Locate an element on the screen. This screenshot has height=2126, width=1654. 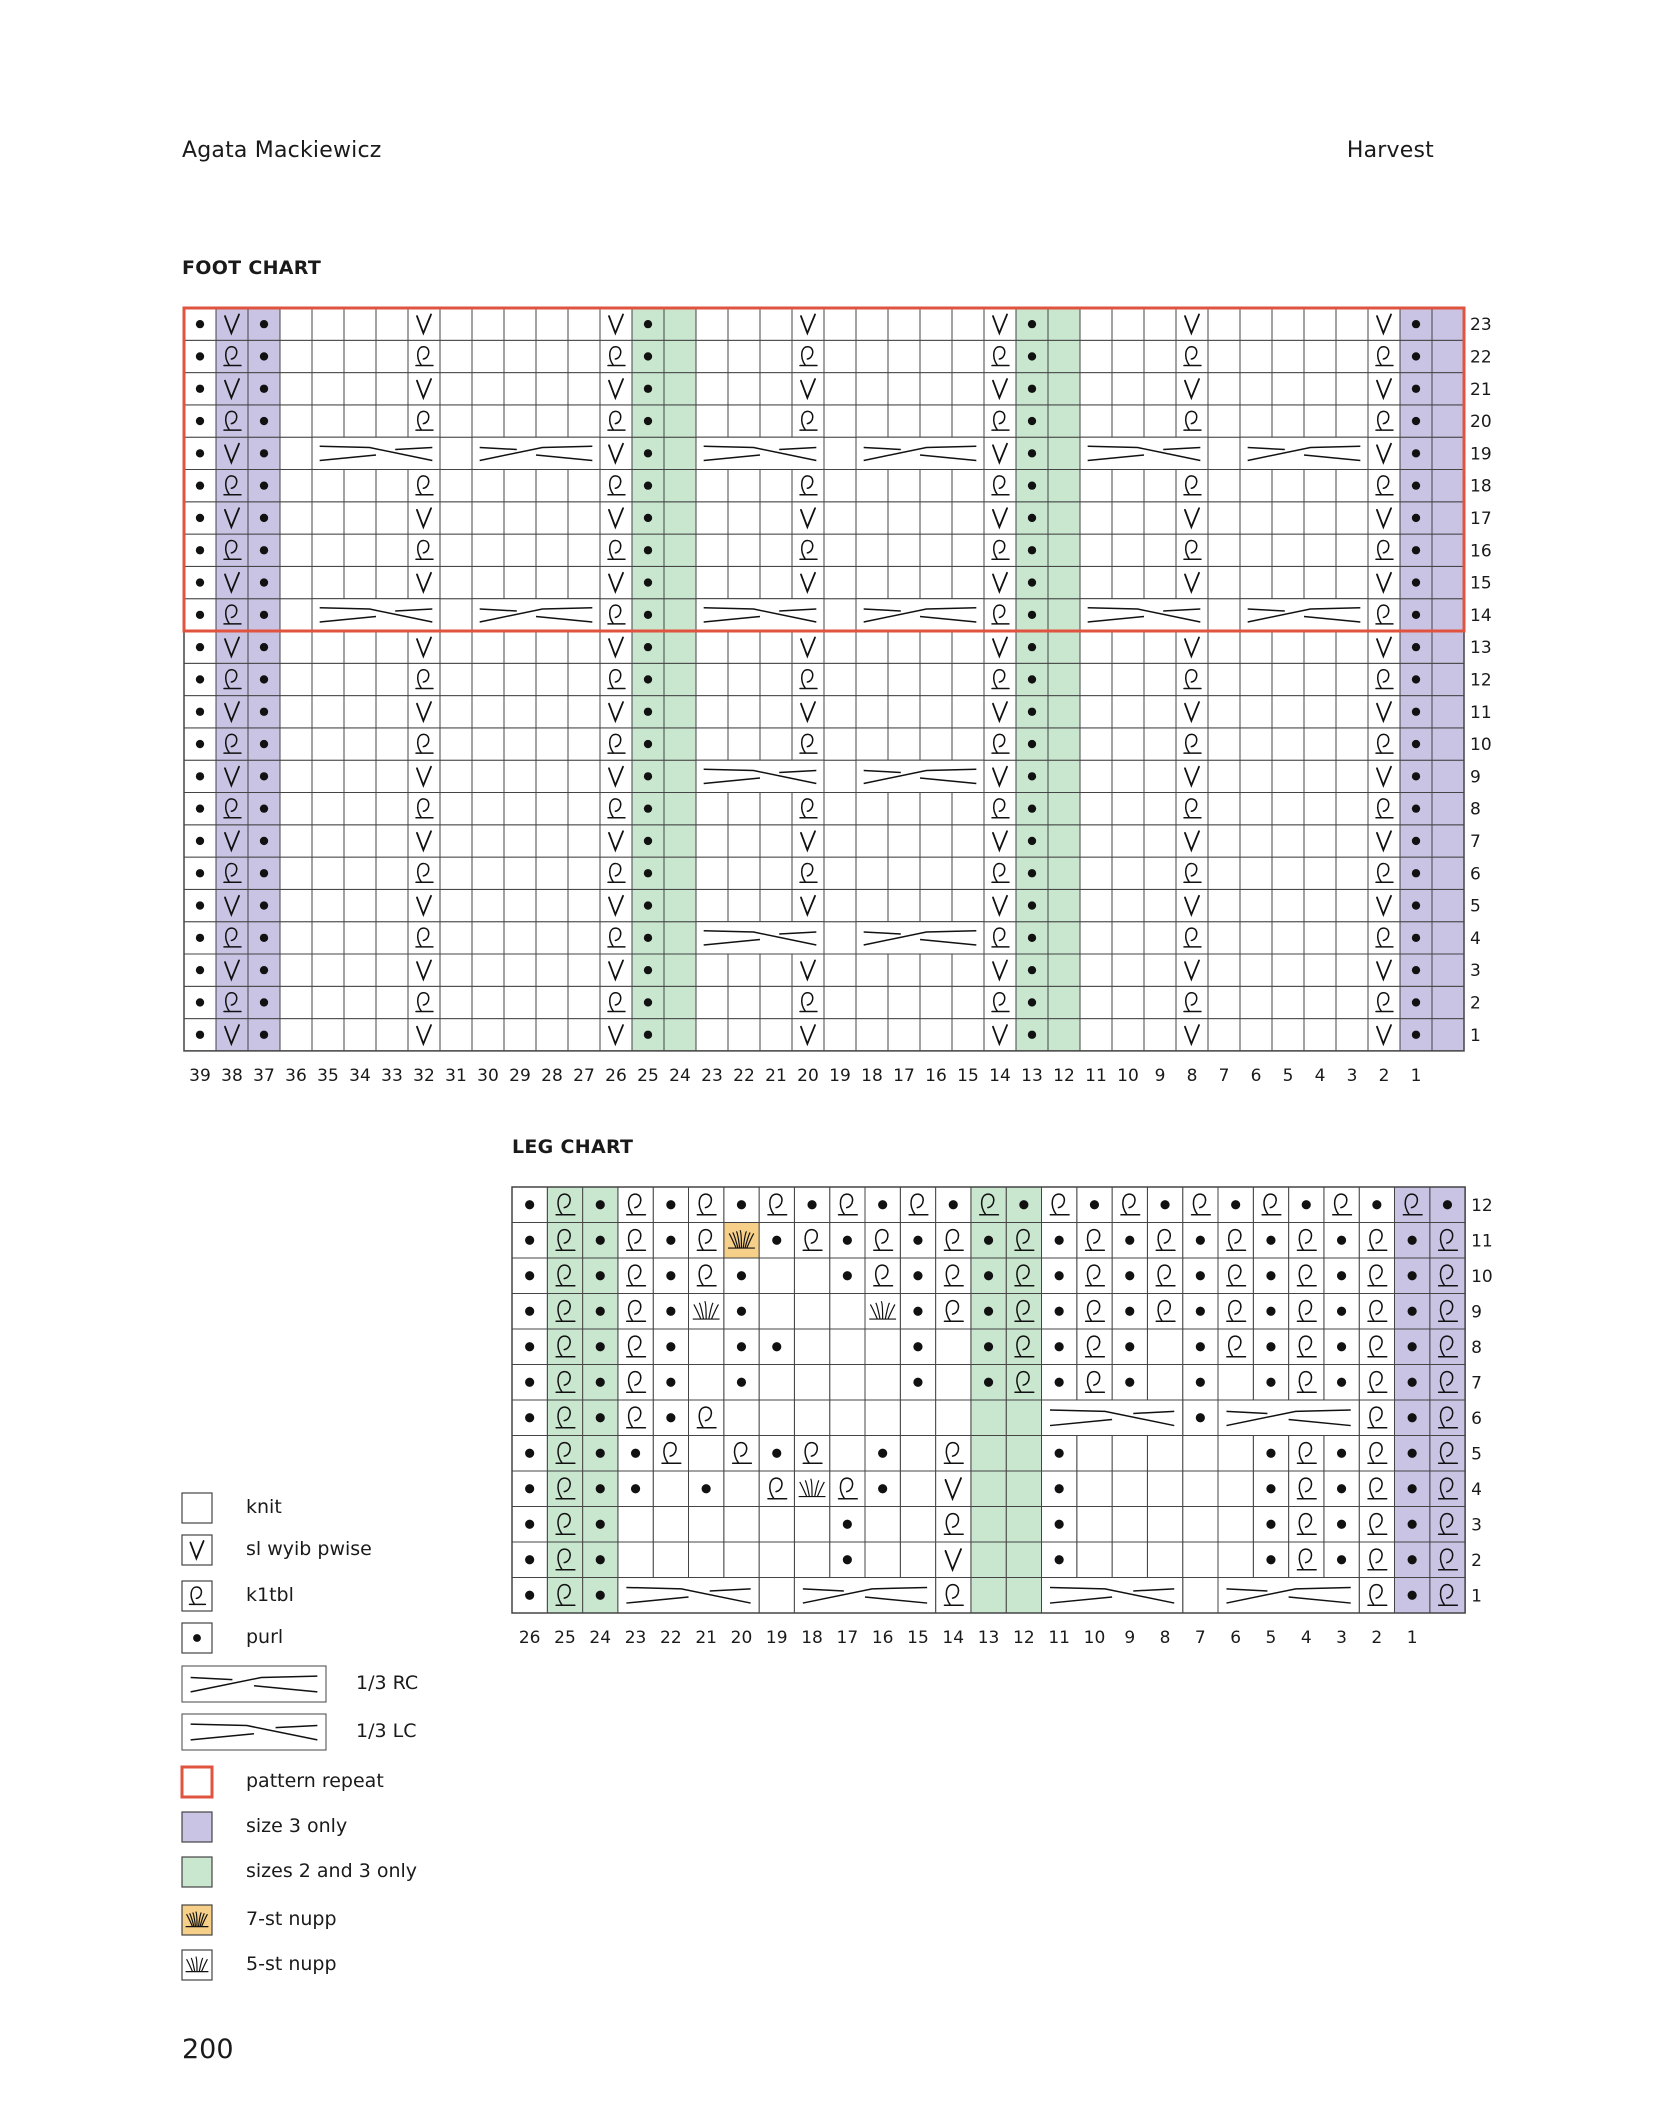
row-number: 18 is located at coordinates (1481, 487).